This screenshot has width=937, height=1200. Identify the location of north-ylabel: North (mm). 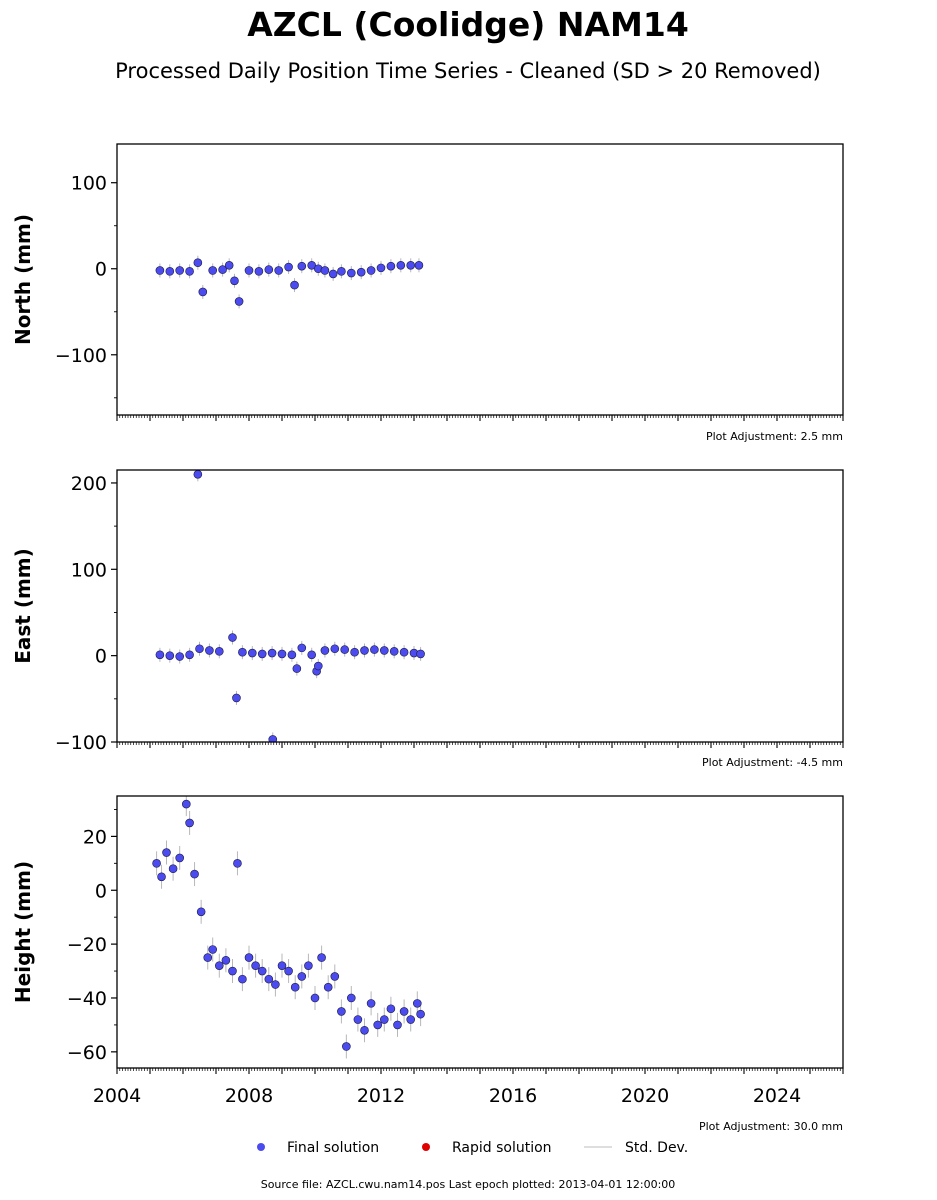
(23, 279).